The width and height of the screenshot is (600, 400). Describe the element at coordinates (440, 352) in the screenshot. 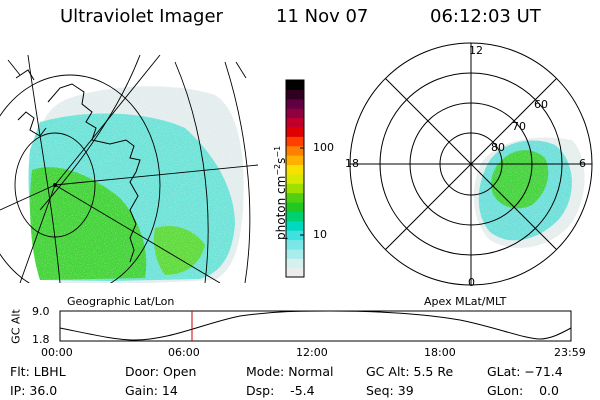

I see `time-tick-1800: 18:00` at that location.